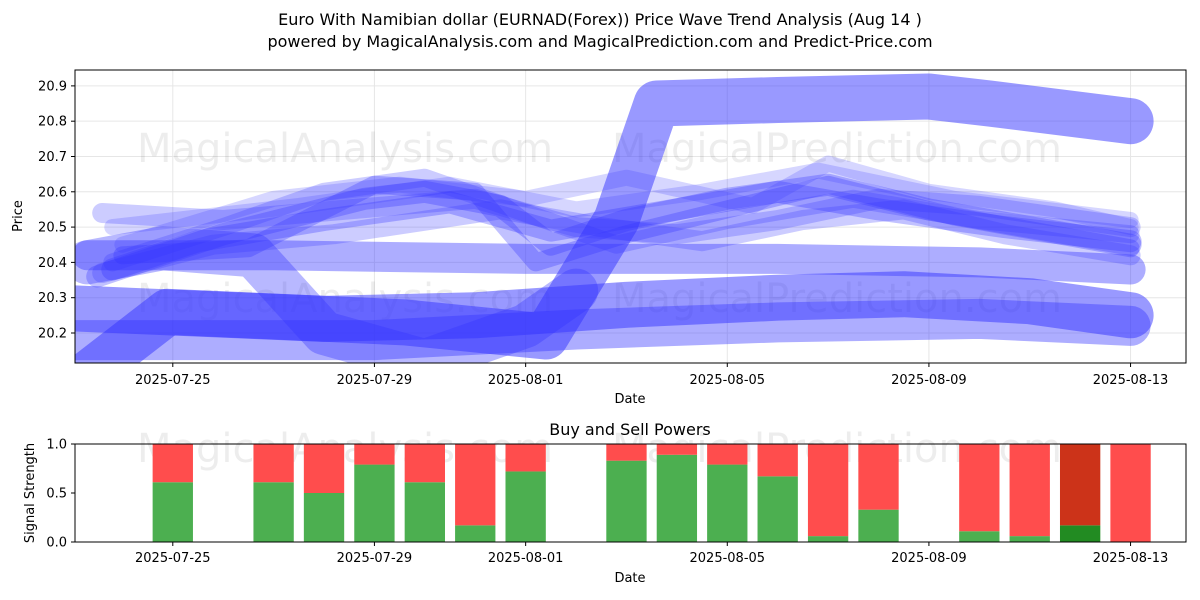  What do you see at coordinates (52, 192) in the screenshot?
I see `main-y-tick-label: 20.6` at bounding box center [52, 192].